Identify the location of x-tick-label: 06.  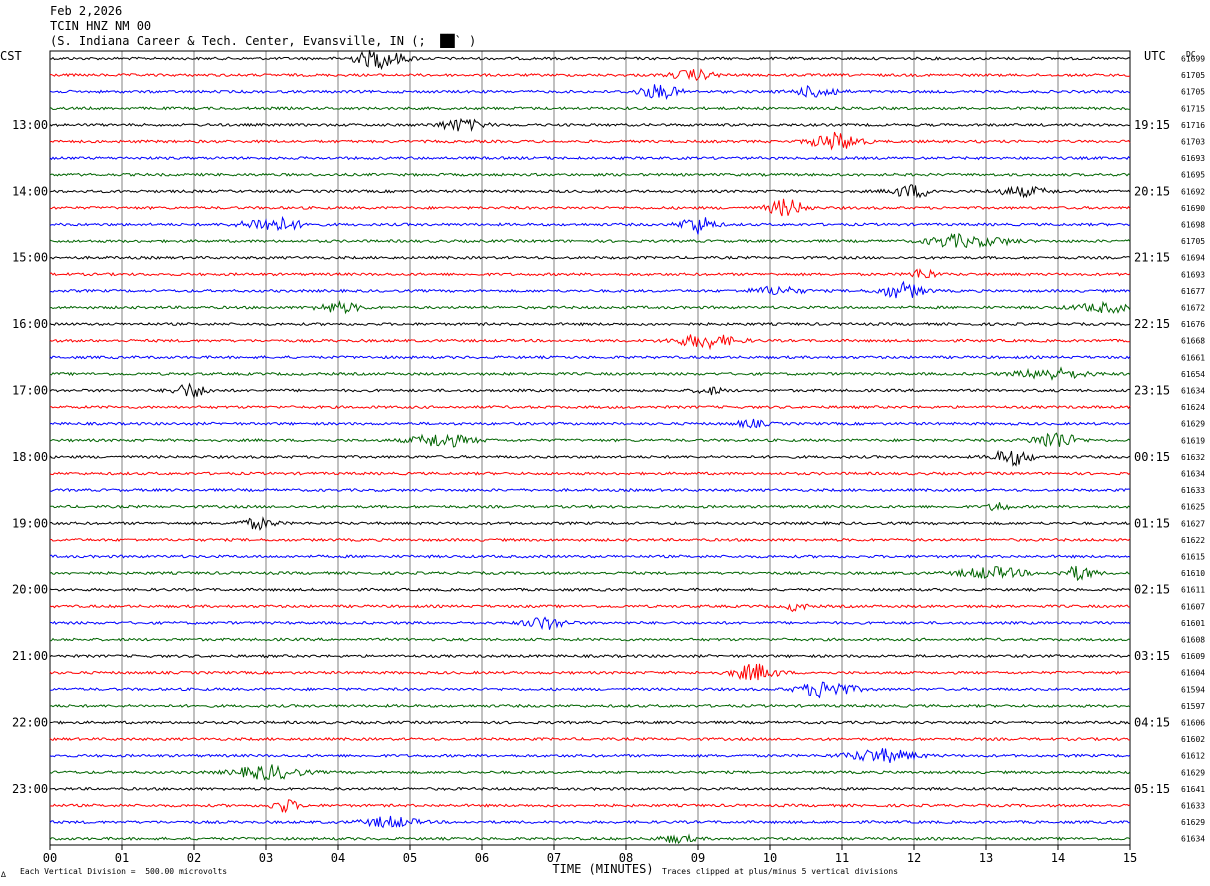
(482, 858).